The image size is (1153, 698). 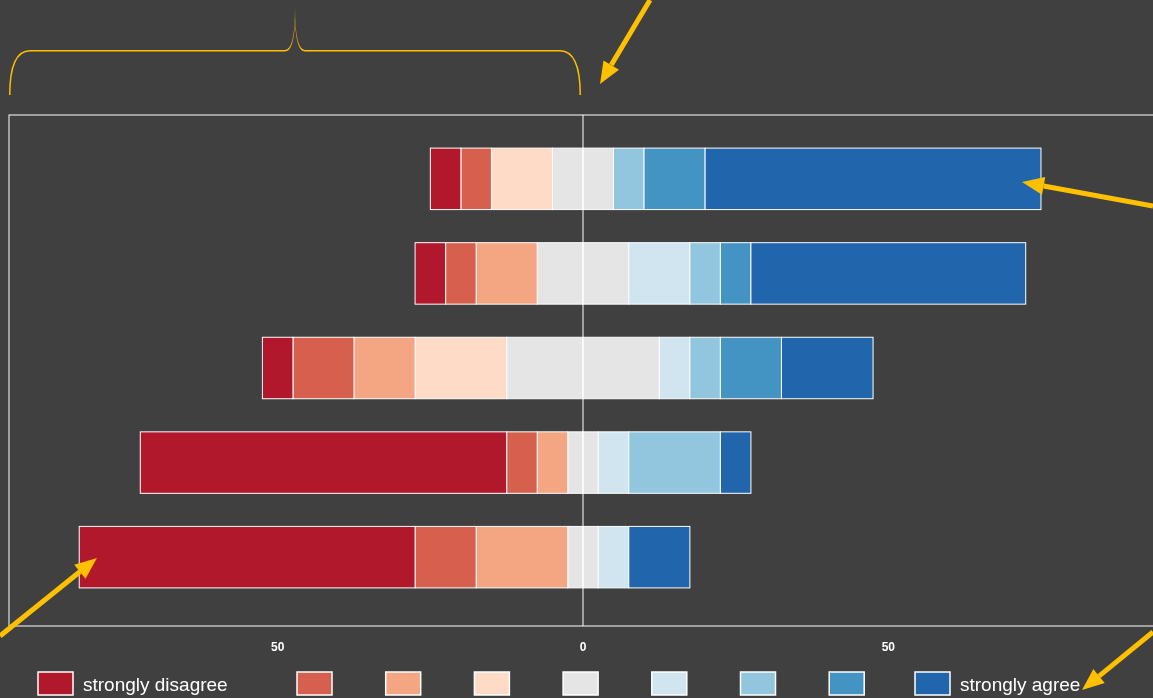 What do you see at coordinates (155, 684) in the screenshot?
I see `legend-label: strongly disagree` at bounding box center [155, 684].